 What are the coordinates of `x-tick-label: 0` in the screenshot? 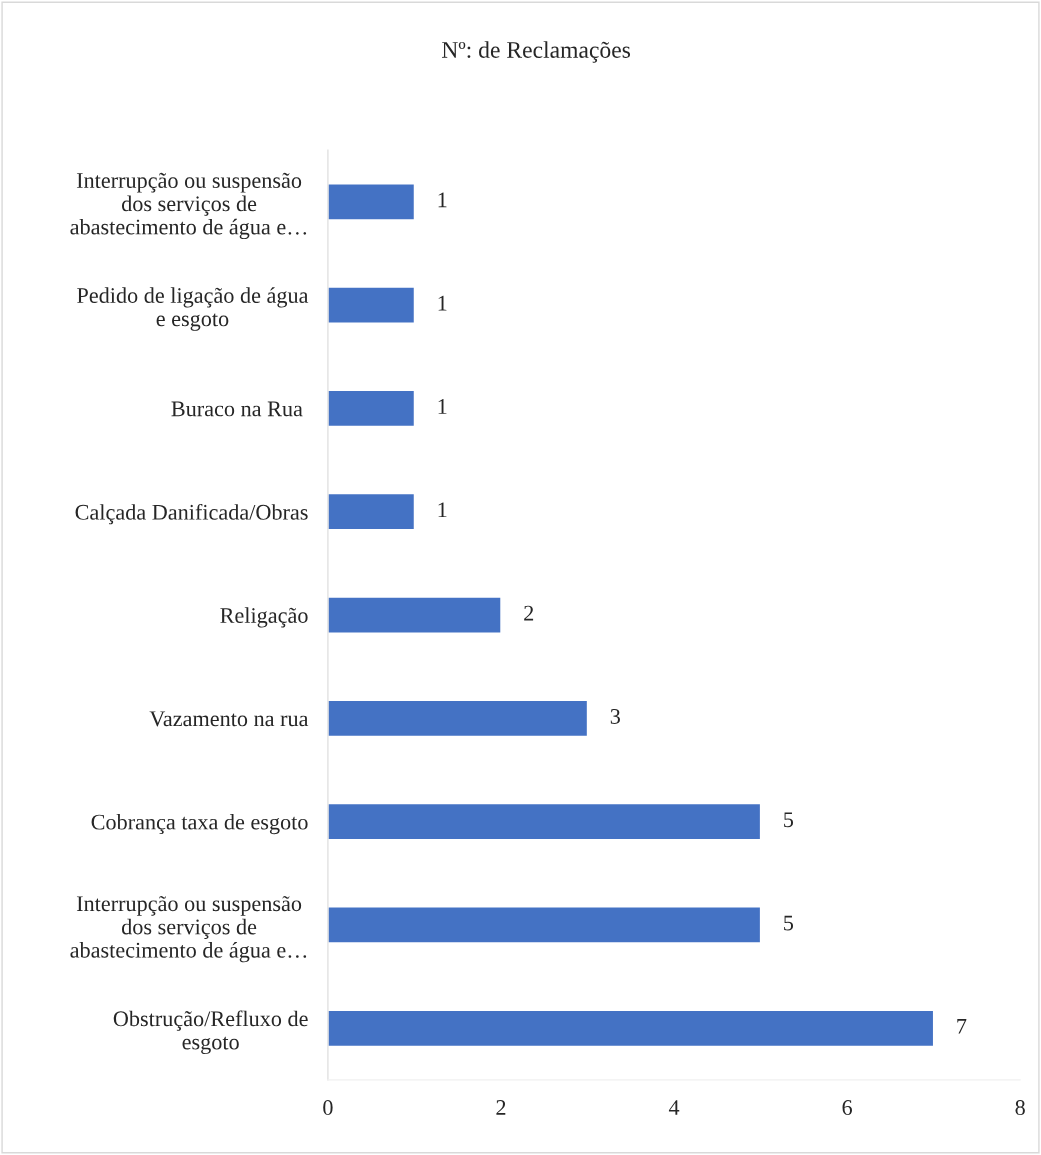 It's located at (328, 1108).